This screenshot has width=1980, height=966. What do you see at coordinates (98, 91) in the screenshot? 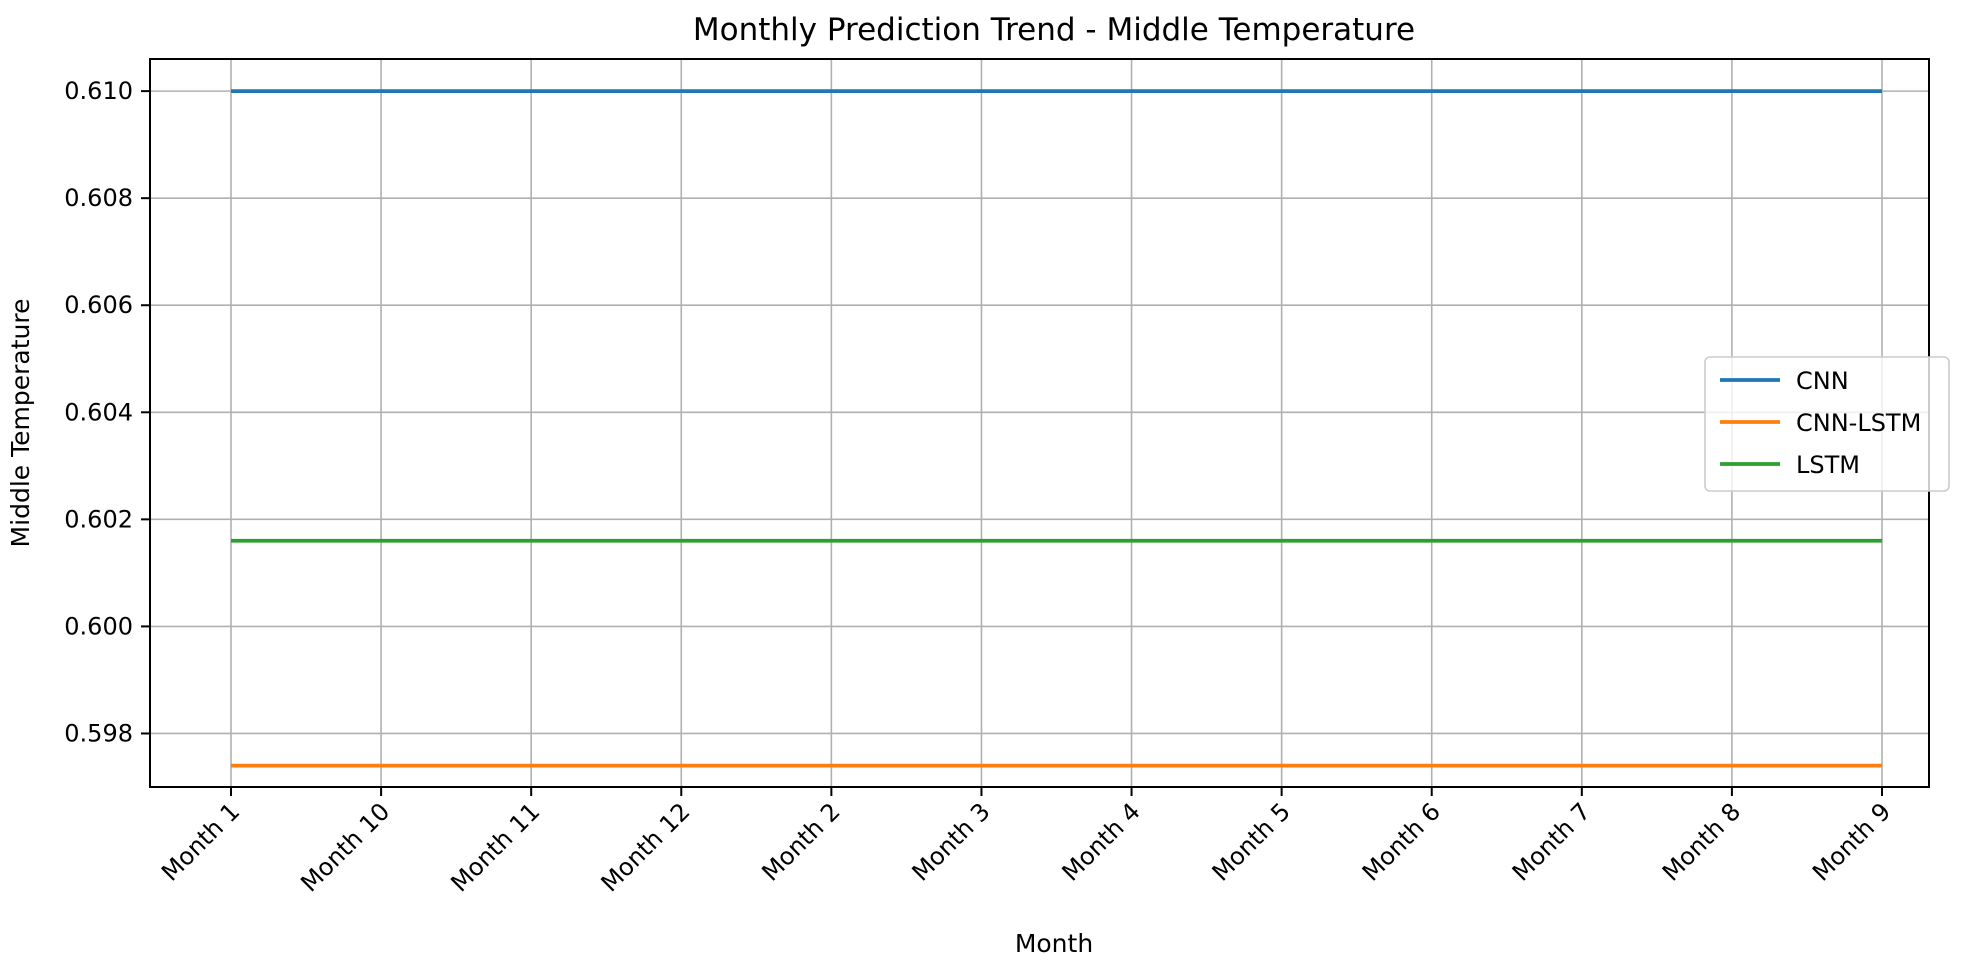
I see `y-tick-label: 0.610` at bounding box center [98, 91].